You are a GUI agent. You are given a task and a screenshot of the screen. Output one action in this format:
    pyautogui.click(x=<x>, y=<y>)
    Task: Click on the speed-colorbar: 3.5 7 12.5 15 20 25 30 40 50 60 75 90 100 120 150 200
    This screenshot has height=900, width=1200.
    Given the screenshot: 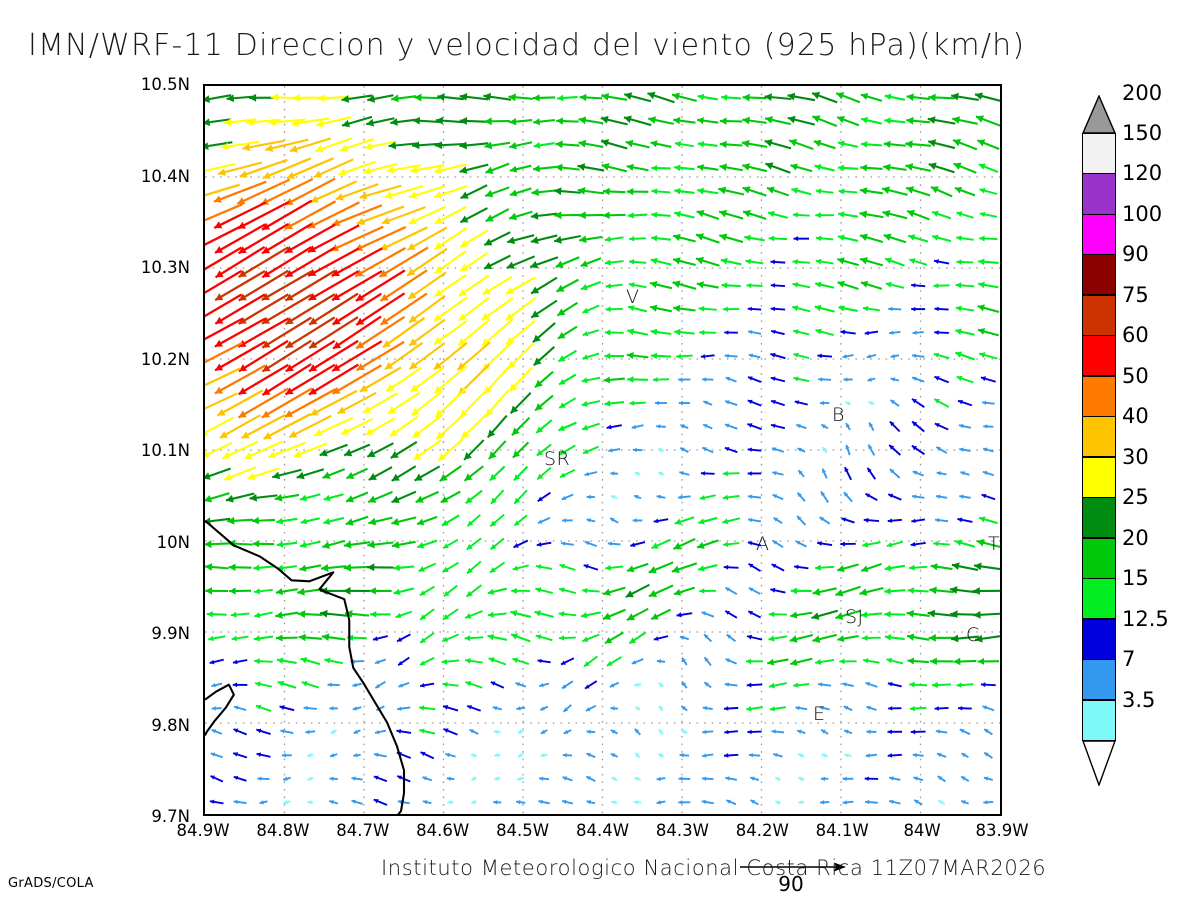 What is the action you would take?
    pyautogui.click(x=1138, y=450)
    